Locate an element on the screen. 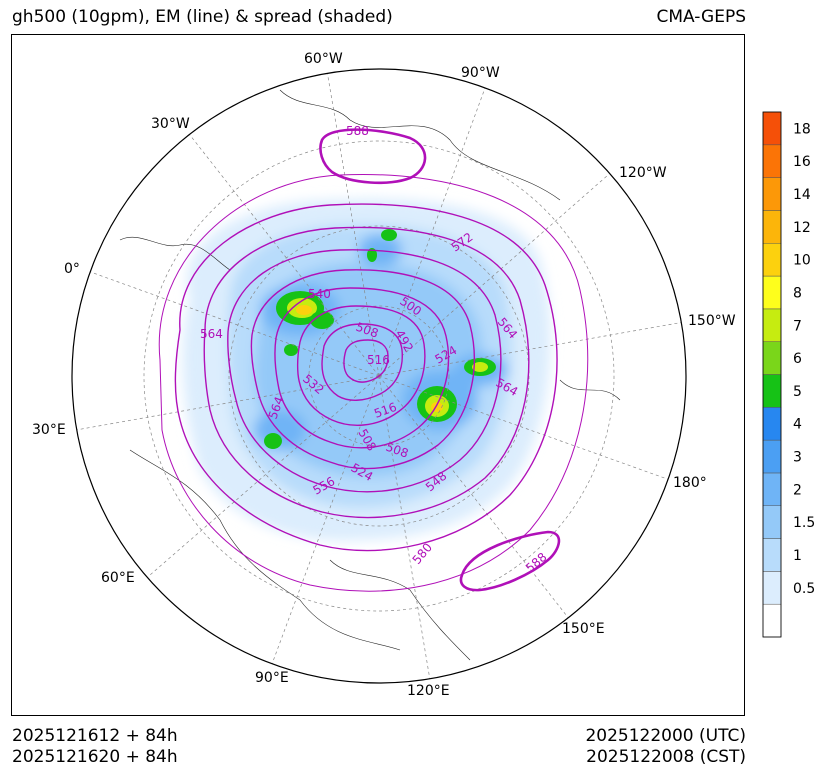  colorbar-tick-label: 12 is located at coordinates (802, 228).